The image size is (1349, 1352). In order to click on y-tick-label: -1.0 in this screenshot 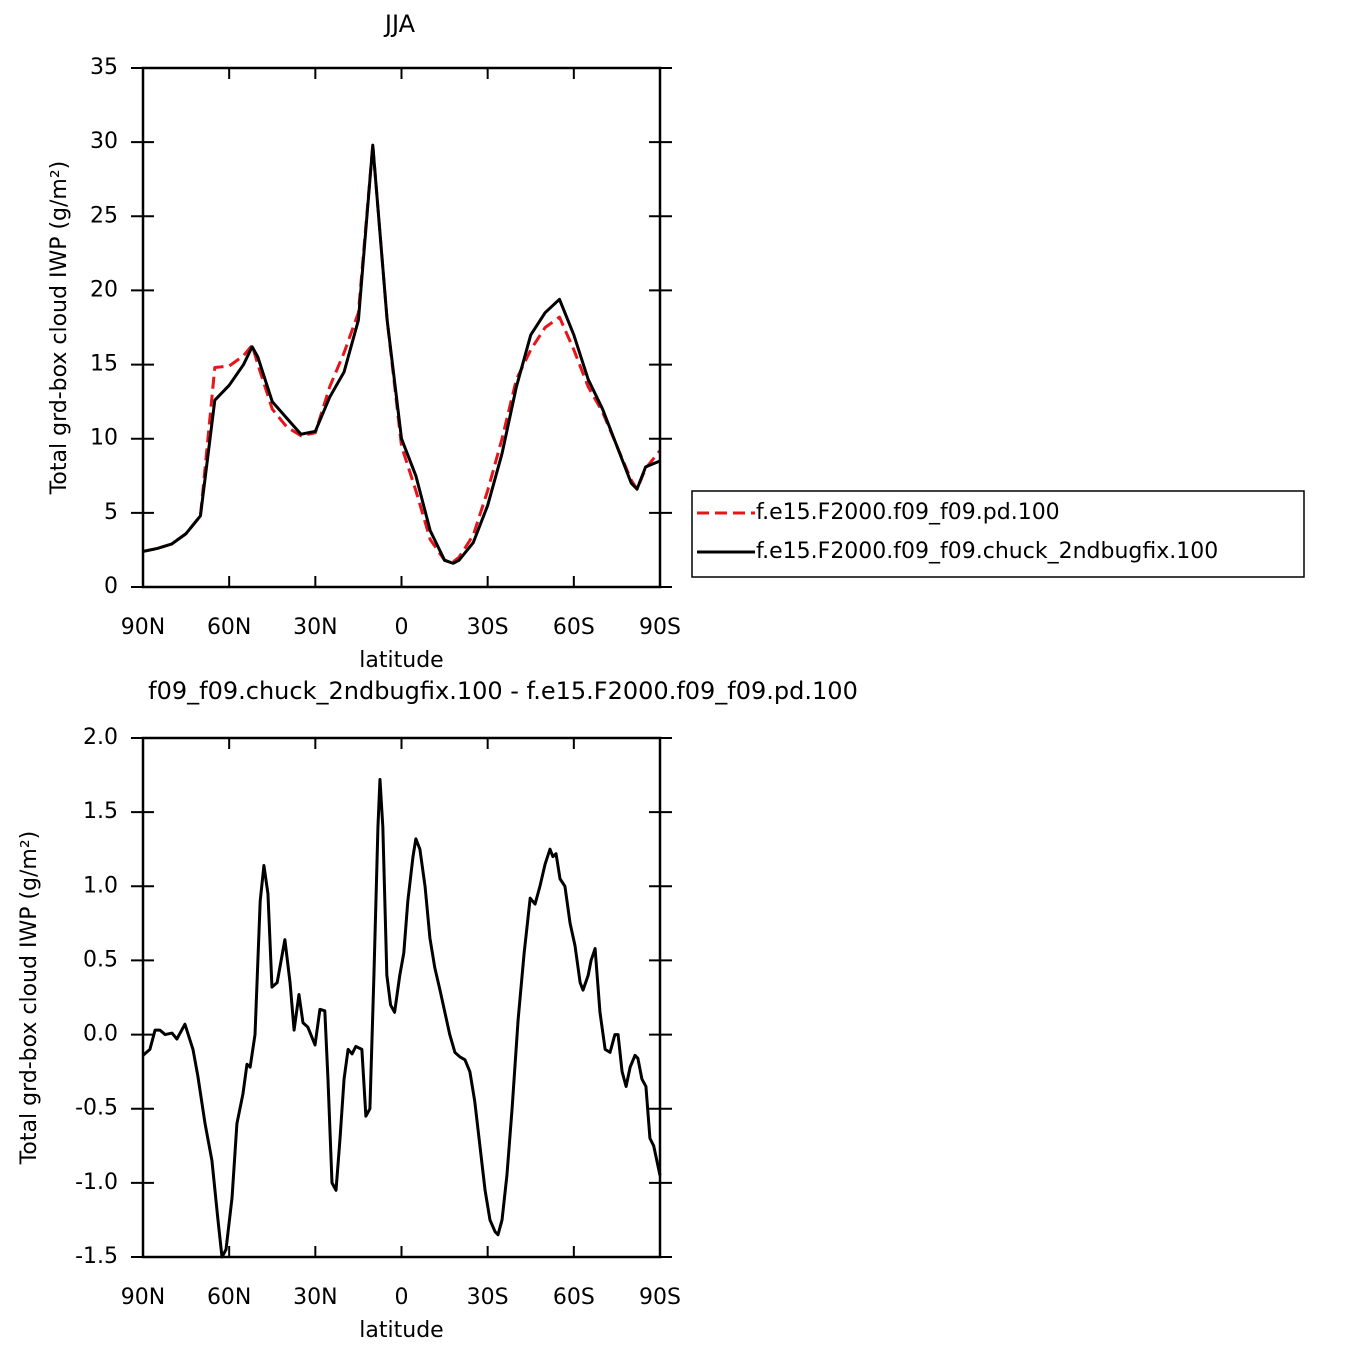, I will do `click(96, 1182)`.